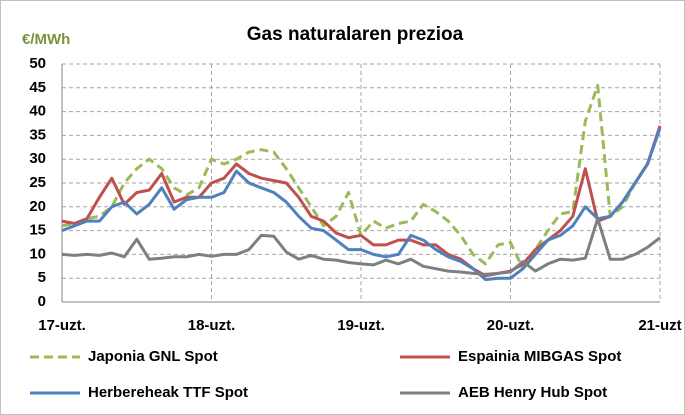 The image size is (685, 415). What do you see at coordinates (168, 392) in the screenshot?
I see `legend-label: Herbereheak TTF Spot` at bounding box center [168, 392].